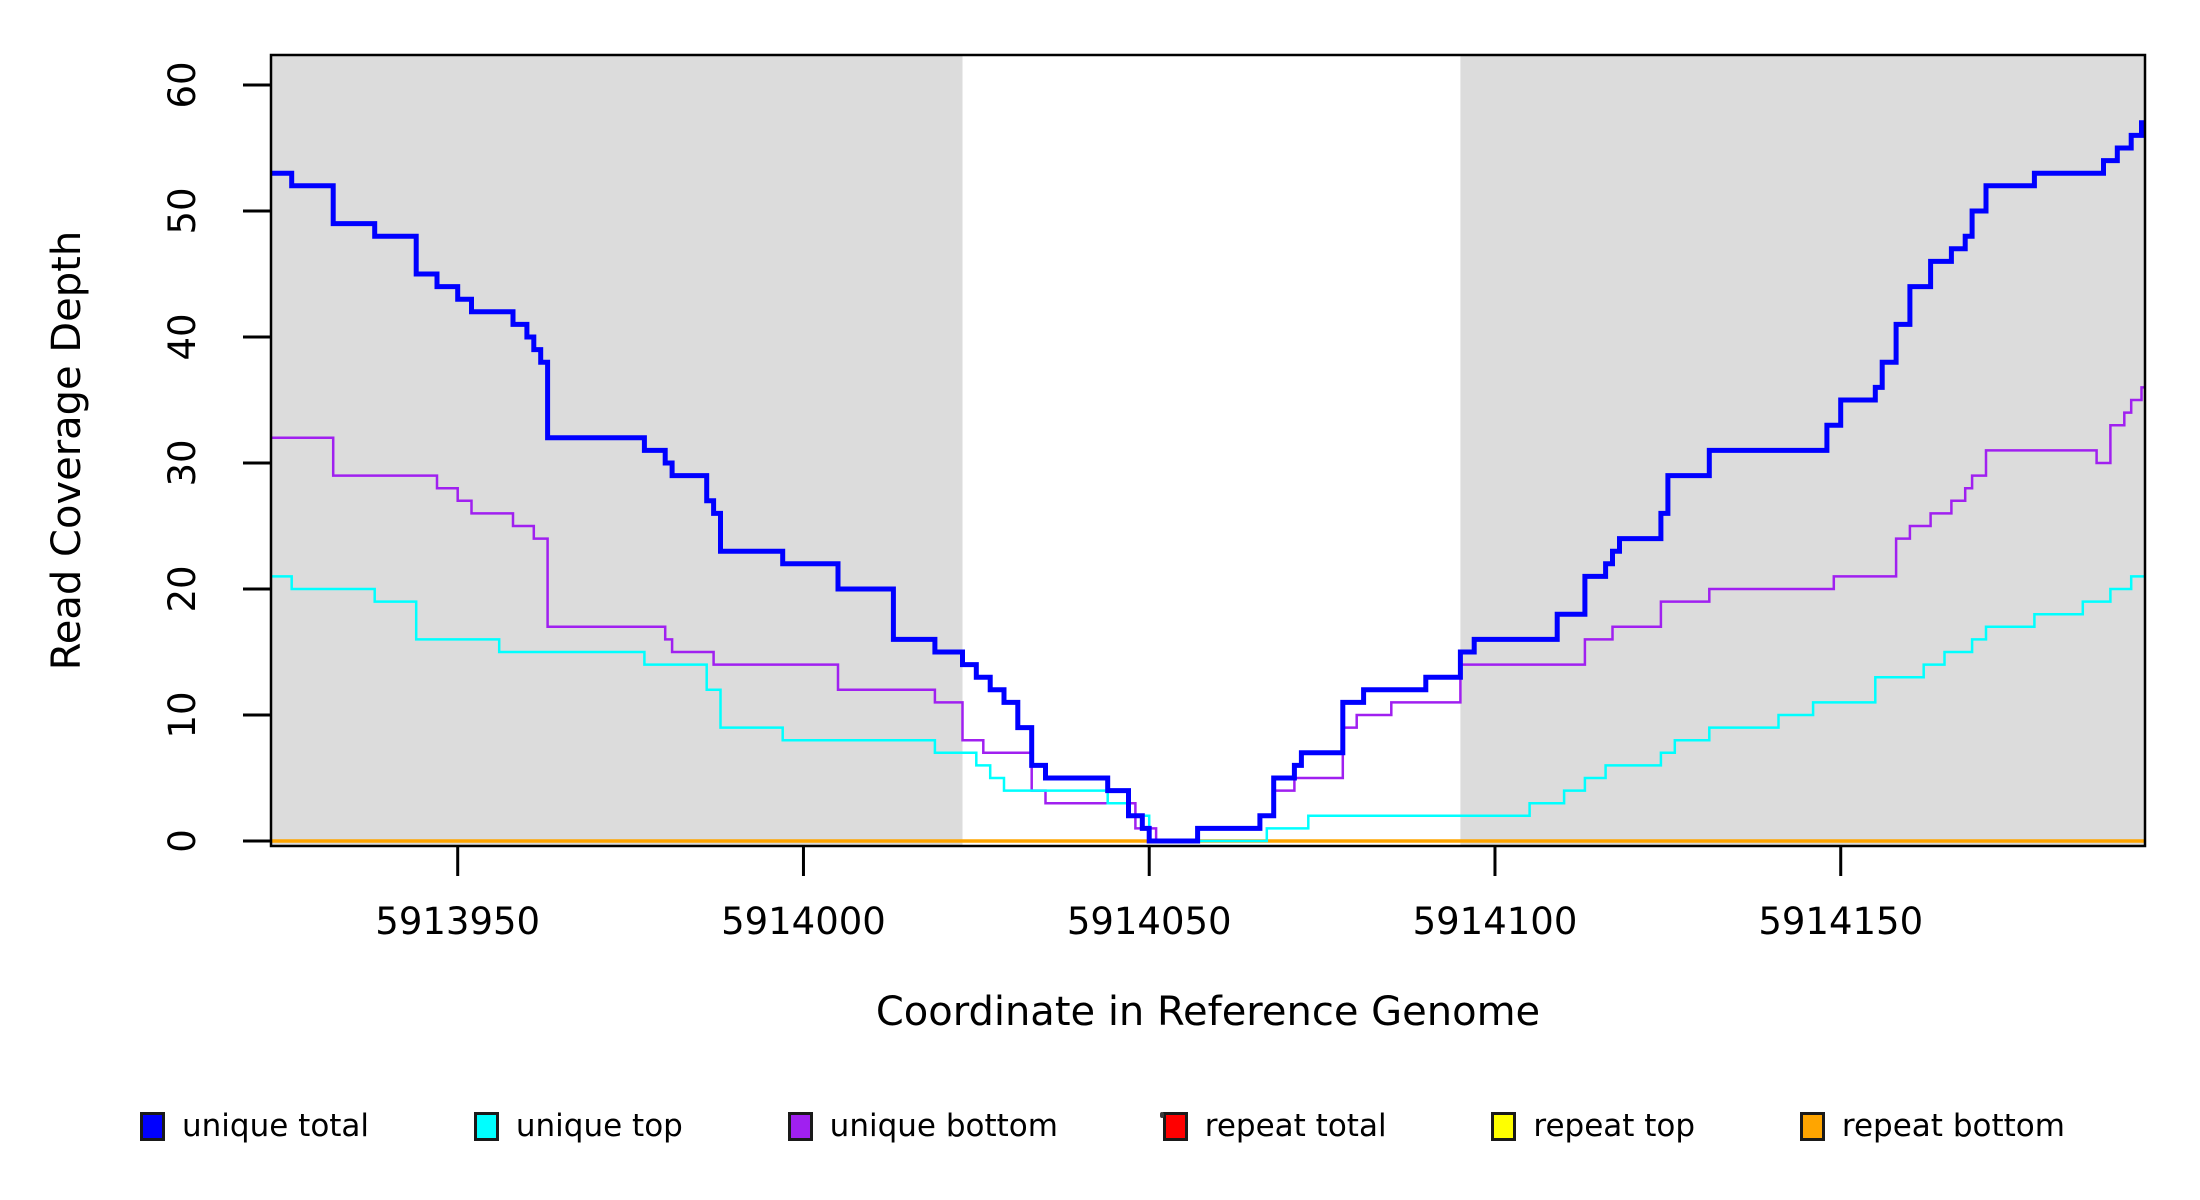 This screenshot has width=2200, height=1200. I want to click on x-axis-title: Coordinate in Reference Genome, so click(1208, 1012).